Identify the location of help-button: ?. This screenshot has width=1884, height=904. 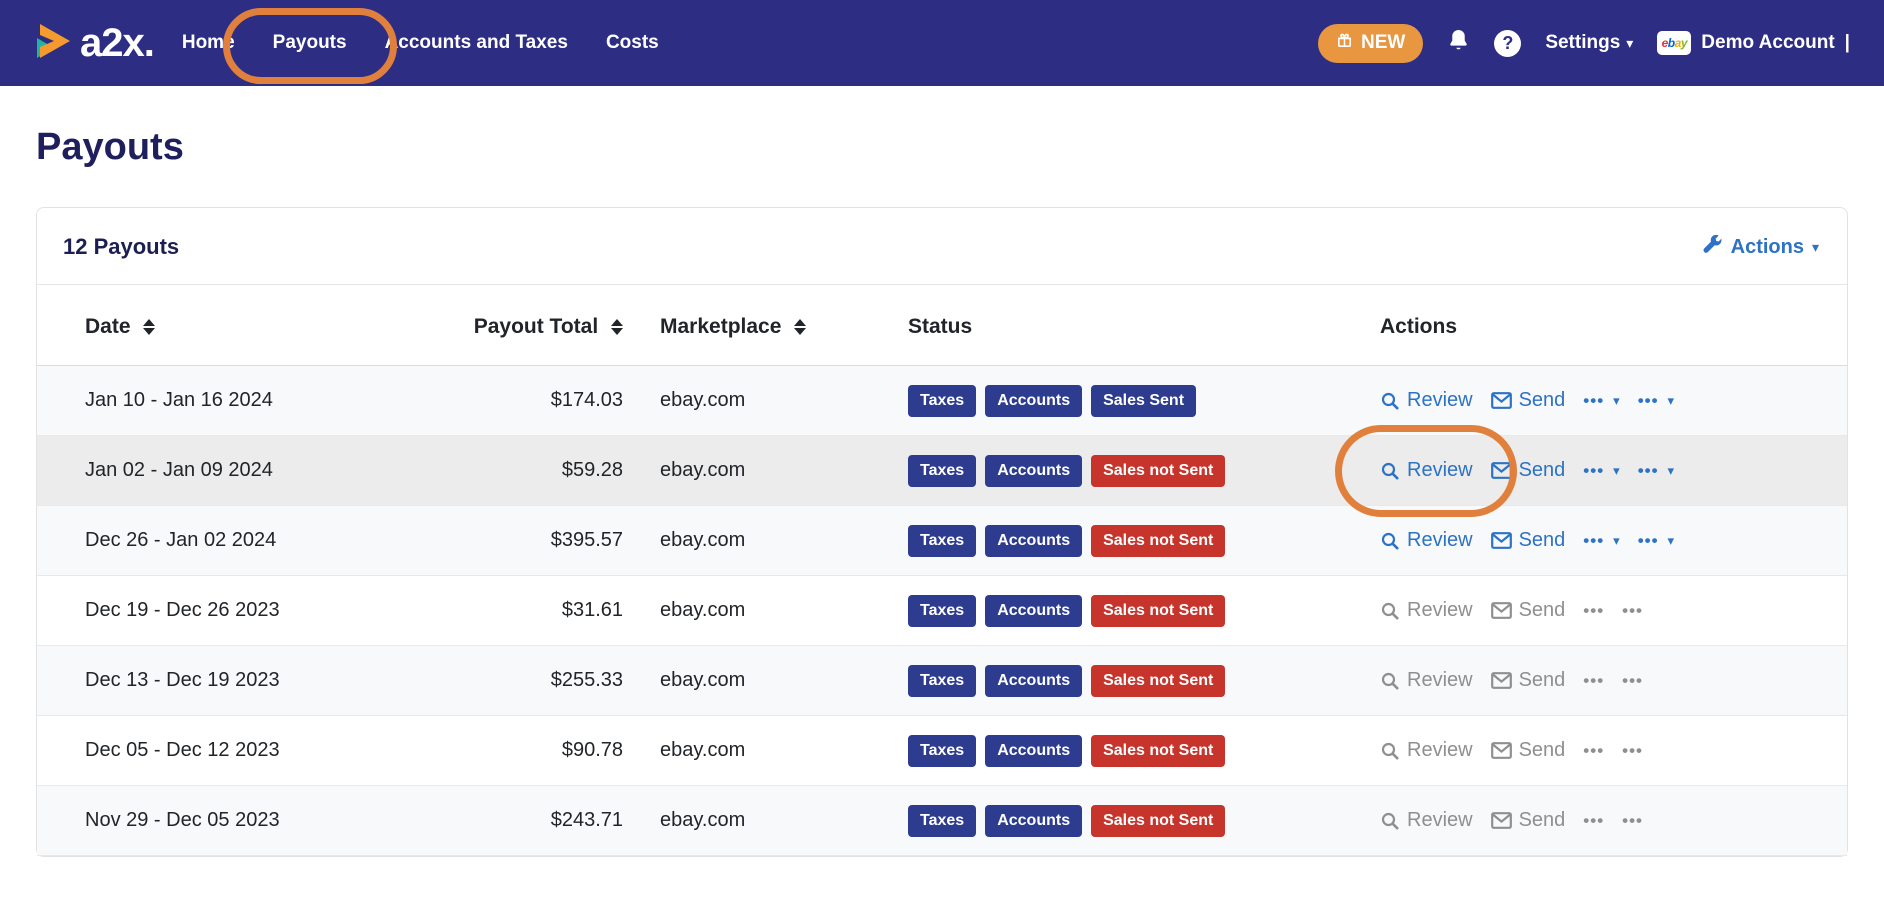
(1508, 43).